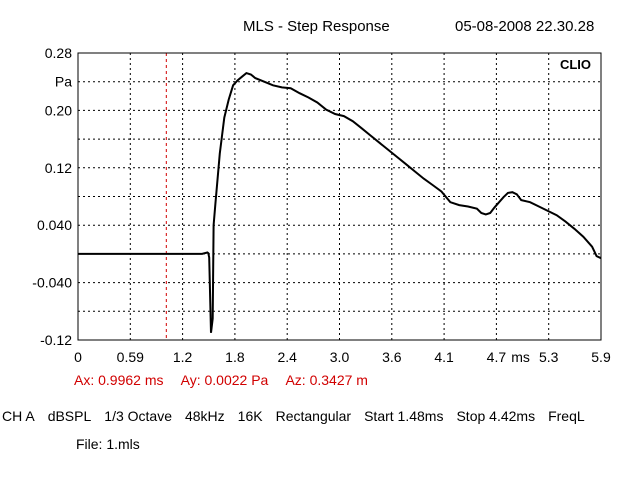 Image resolution: width=640 pixels, height=480 pixels. Describe the element at coordinates (316, 26) in the screenshot. I see `chart-title: MLS - Step Response` at that location.